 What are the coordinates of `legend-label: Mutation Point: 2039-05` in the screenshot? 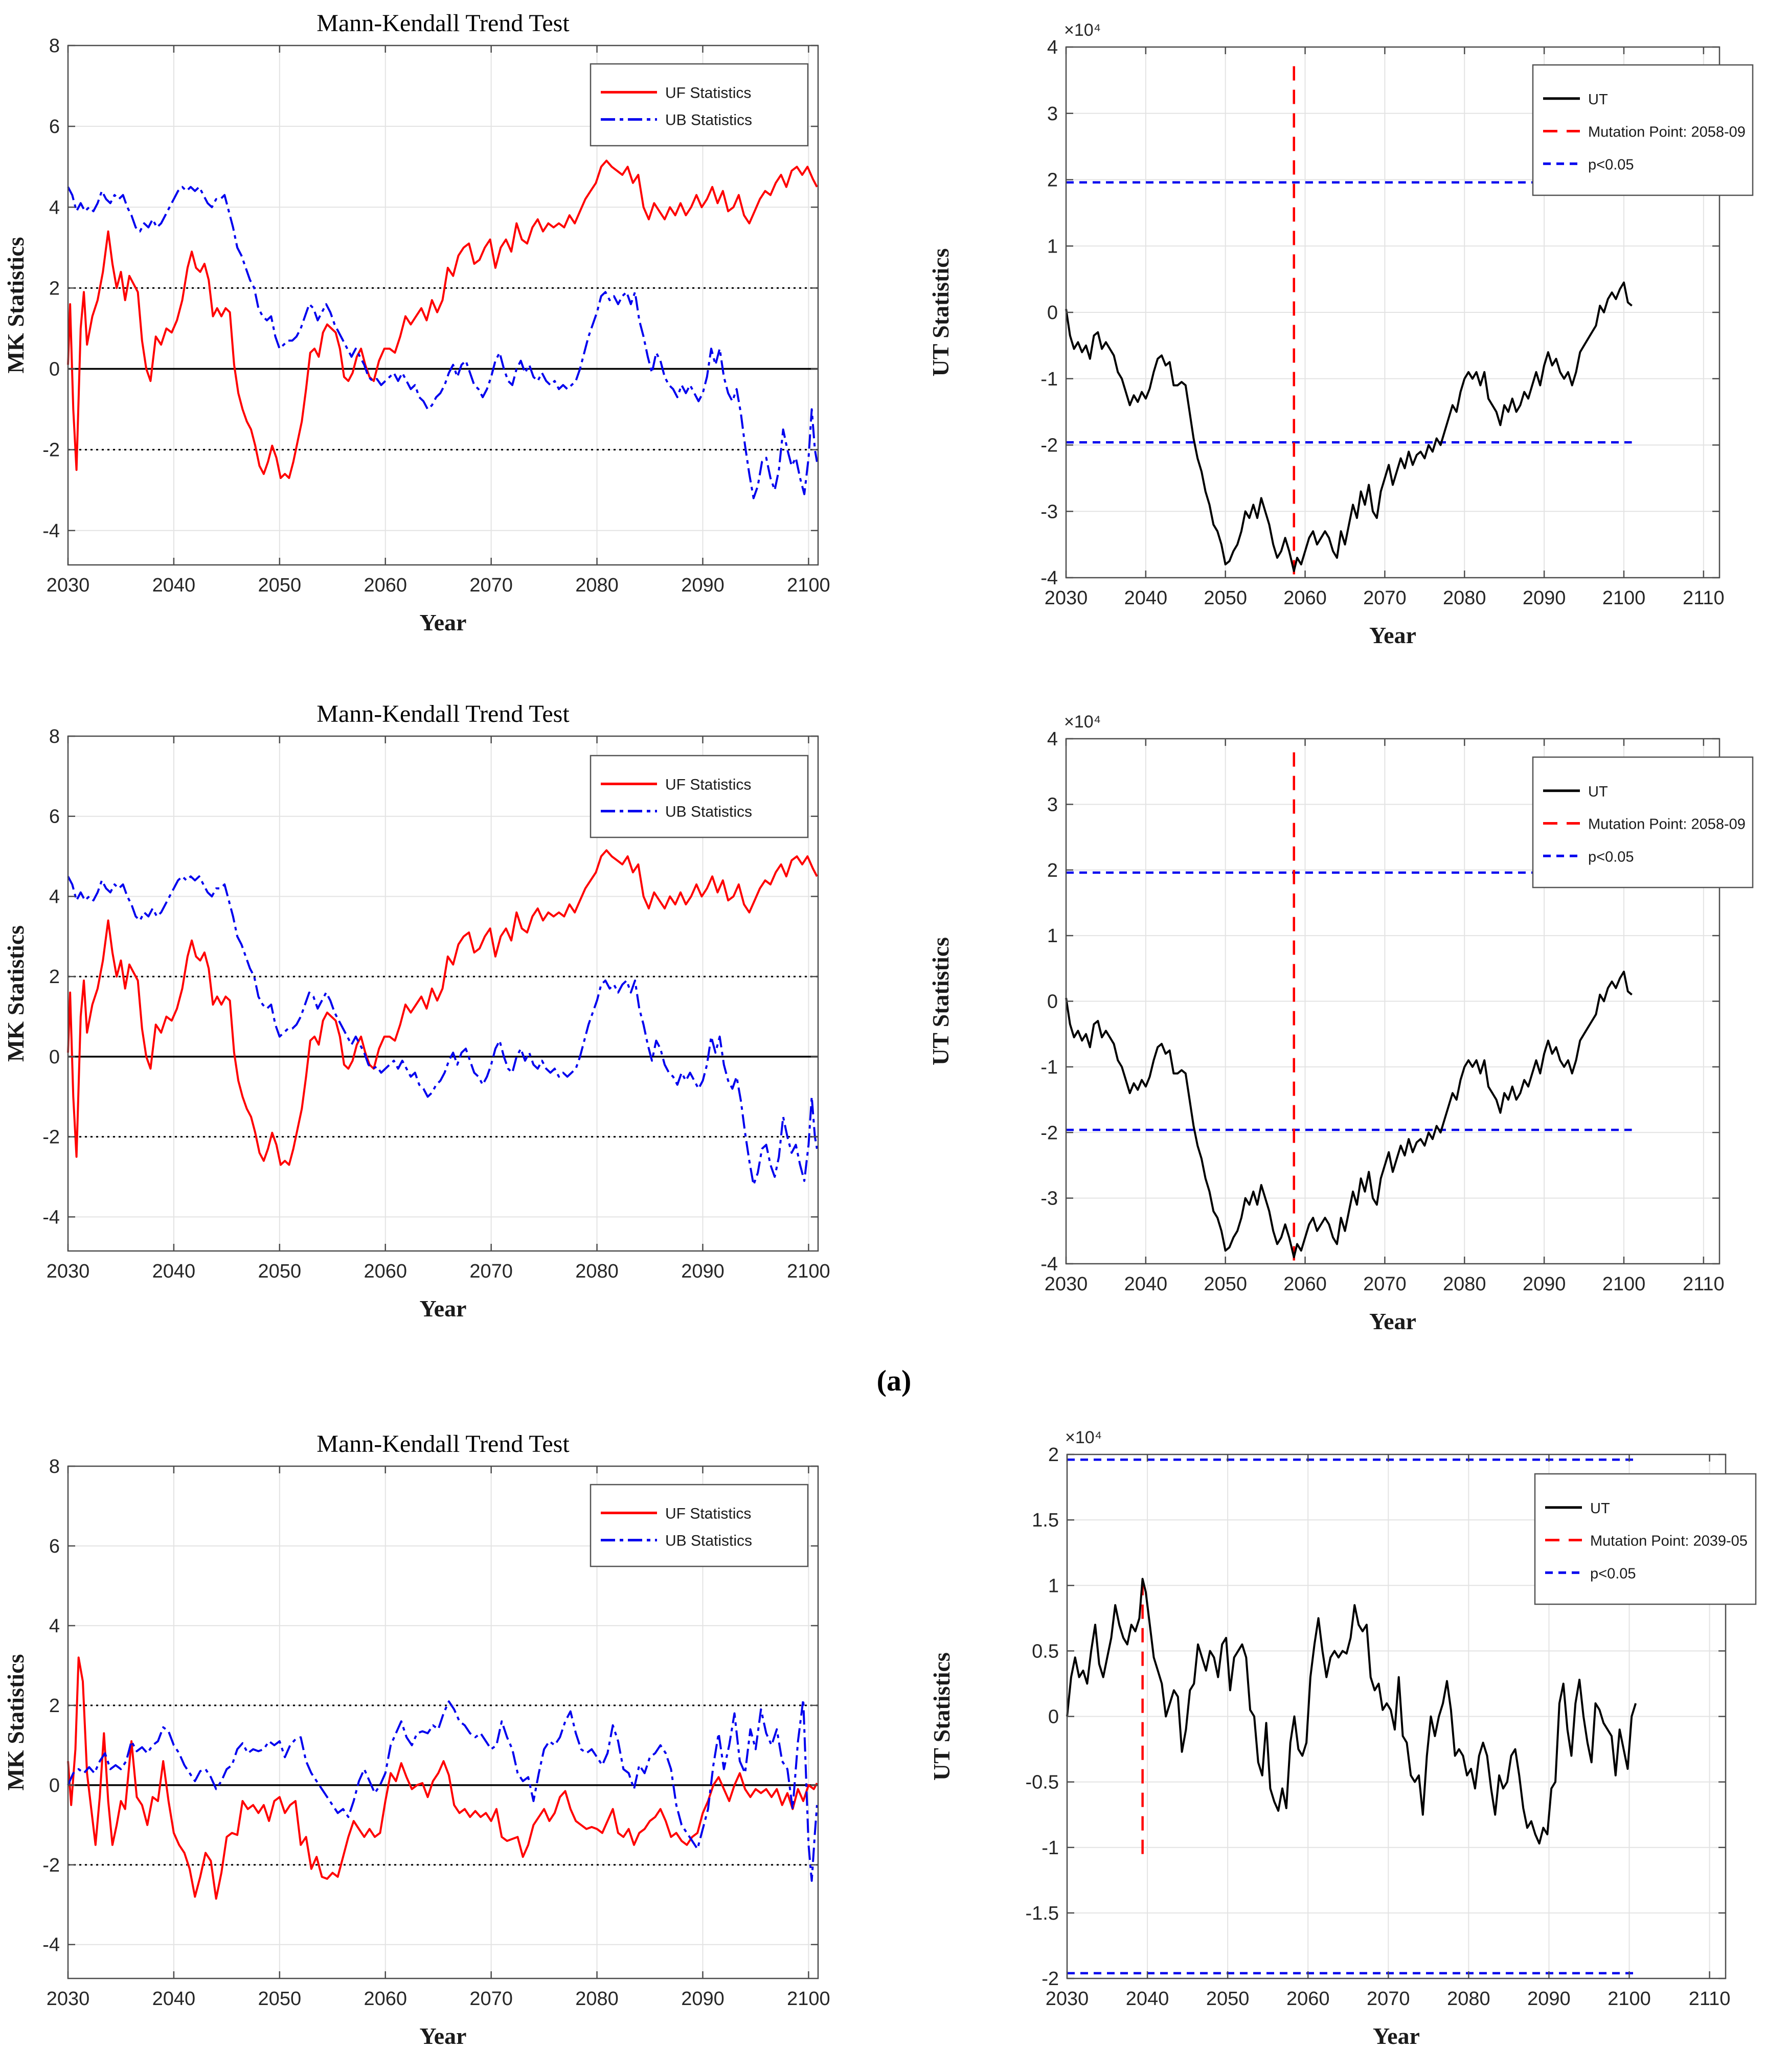 It's located at (1669, 1541).